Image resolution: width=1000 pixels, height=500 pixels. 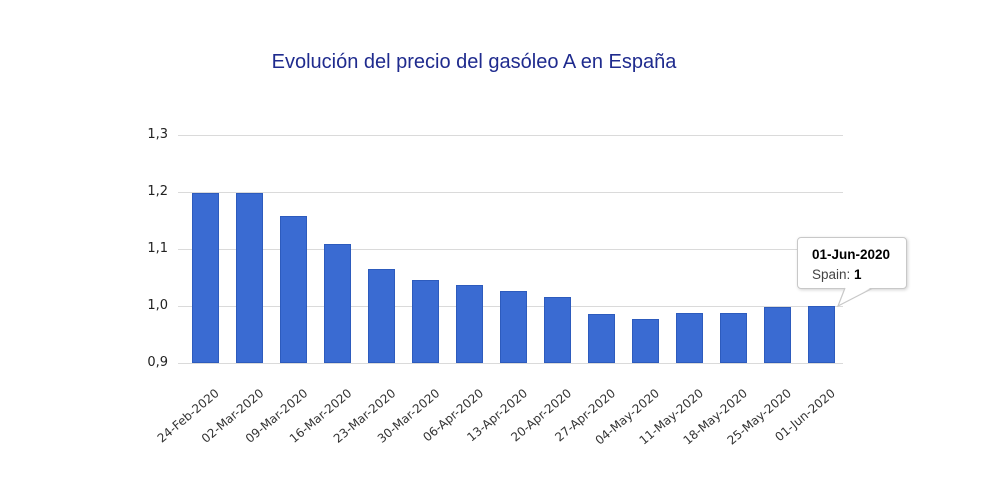 What do you see at coordinates (854, 297) in the screenshot?
I see `tooltip-pointer-icon` at bounding box center [854, 297].